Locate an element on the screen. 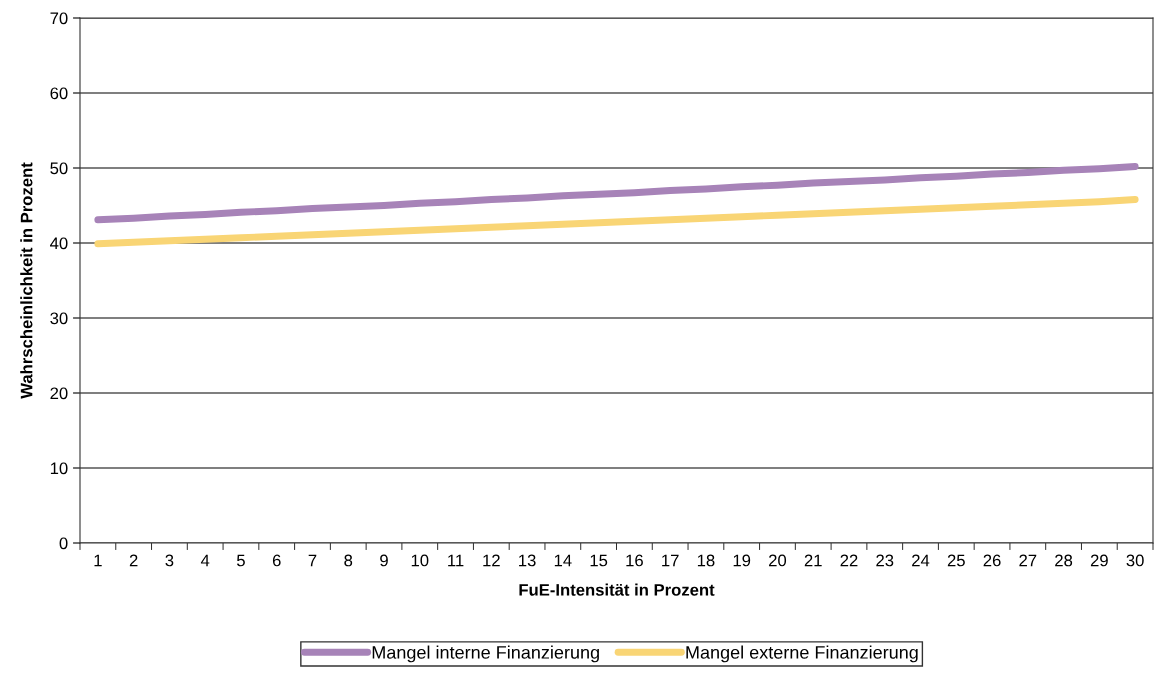 Image resolution: width=1154 pixels, height=675 pixels. x-tick-label: 8 is located at coordinates (348, 560).